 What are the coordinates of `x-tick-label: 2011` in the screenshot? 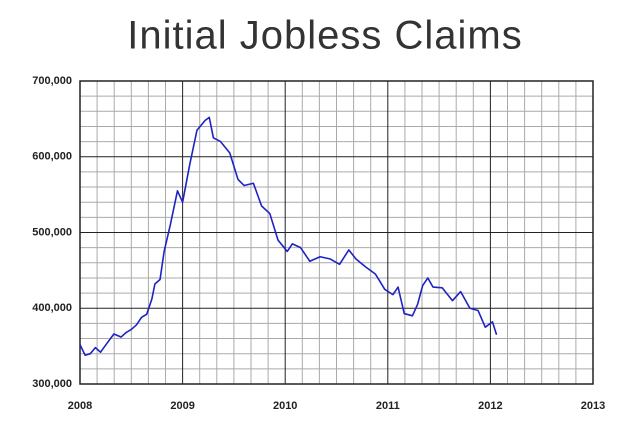 It's located at (388, 406).